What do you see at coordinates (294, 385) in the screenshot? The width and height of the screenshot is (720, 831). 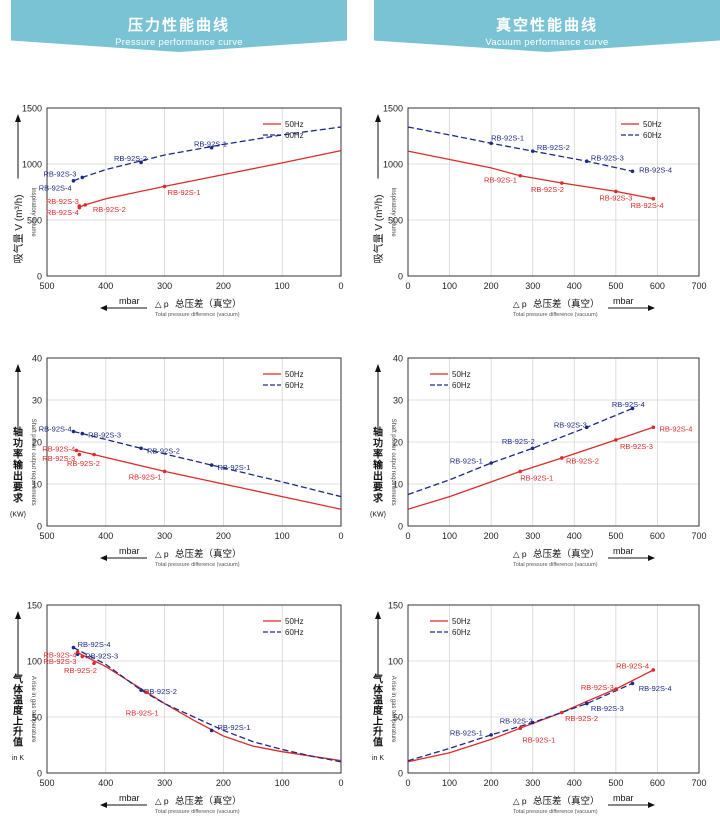 I see `legend-label-s60: 60Hz` at bounding box center [294, 385].